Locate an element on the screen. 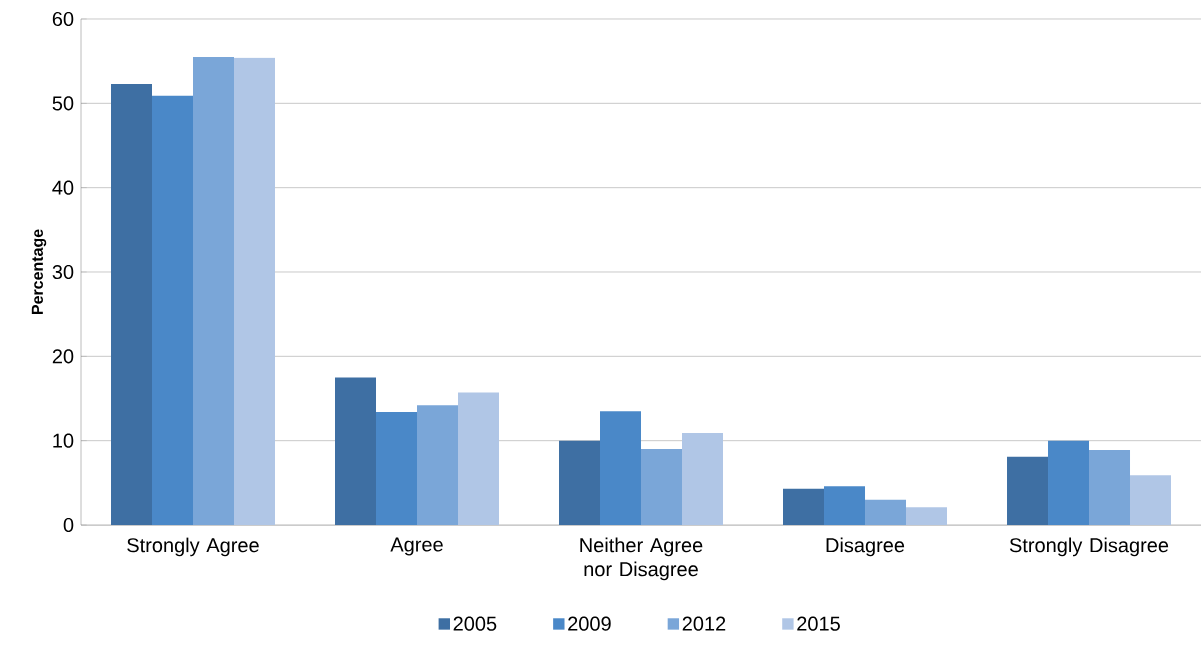 Image resolution: width=1201 pixels, height=656 pixels. legend-label: 2009 is located at coordinates (589, 623).